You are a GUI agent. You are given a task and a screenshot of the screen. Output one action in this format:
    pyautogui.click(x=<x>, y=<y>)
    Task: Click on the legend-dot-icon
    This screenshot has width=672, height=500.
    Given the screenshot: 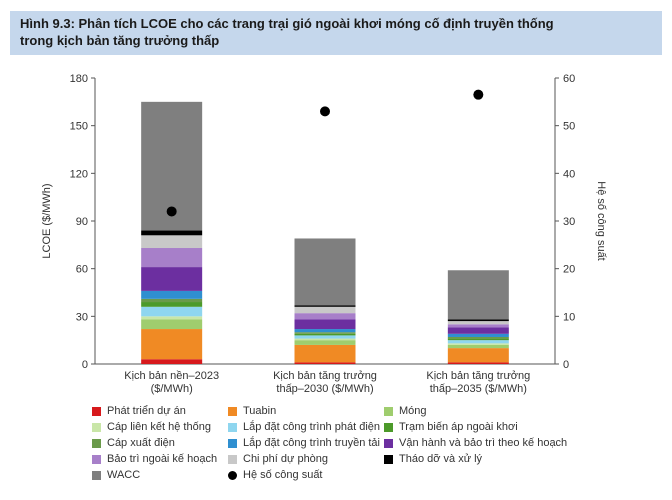 What is the action you would take?
    pyautogui.click(x=232, y=475)
    